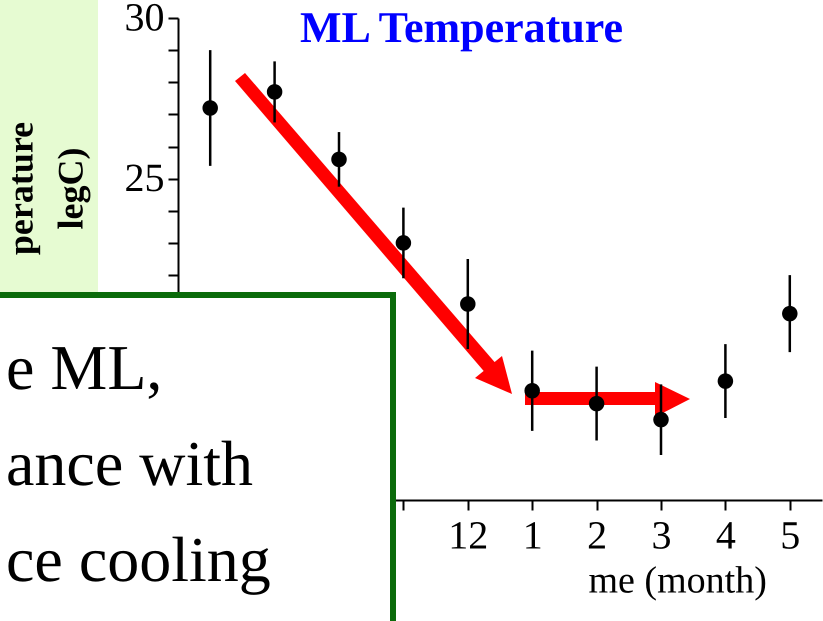 This screenshot has width=823, height=621. I want to click on x-tick-label: 3, so click(662, 535).